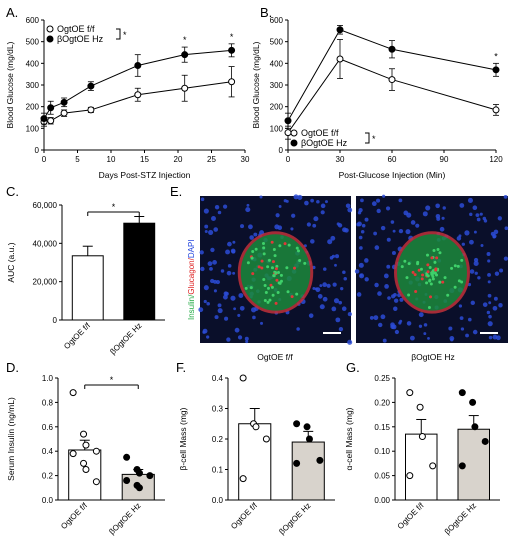  I want to click on y-tick-label: 0.0, so click(48, 500).